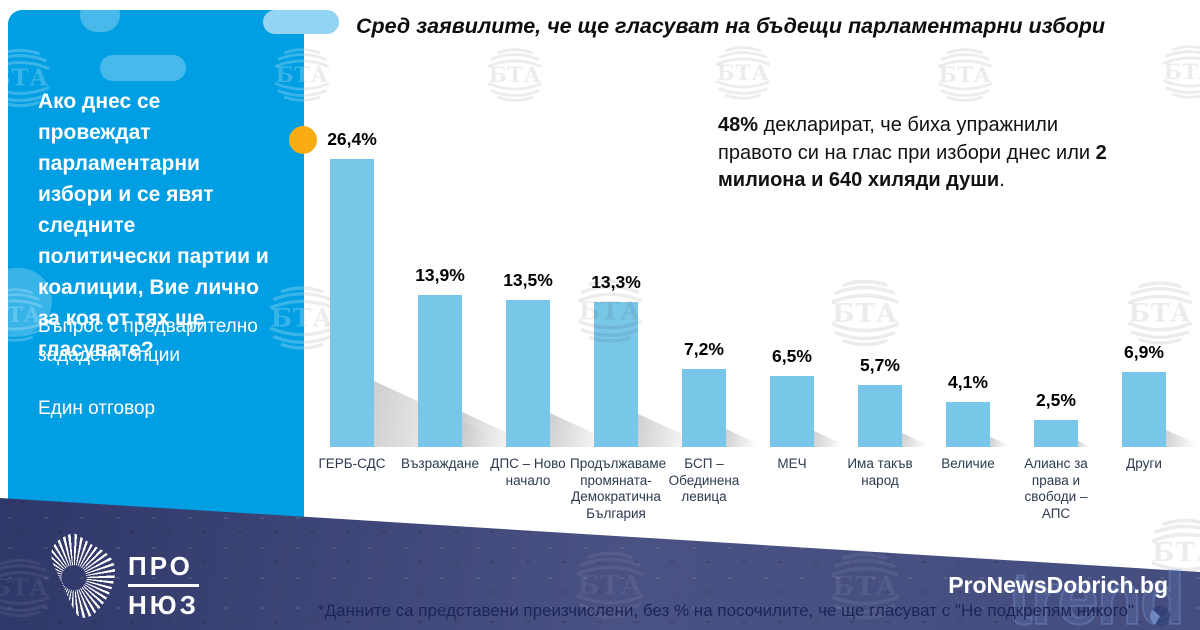  Describe the element at coordinates (880, 472) in the screenshot. I see `bar-category-label: Има такъв народ` at that location.